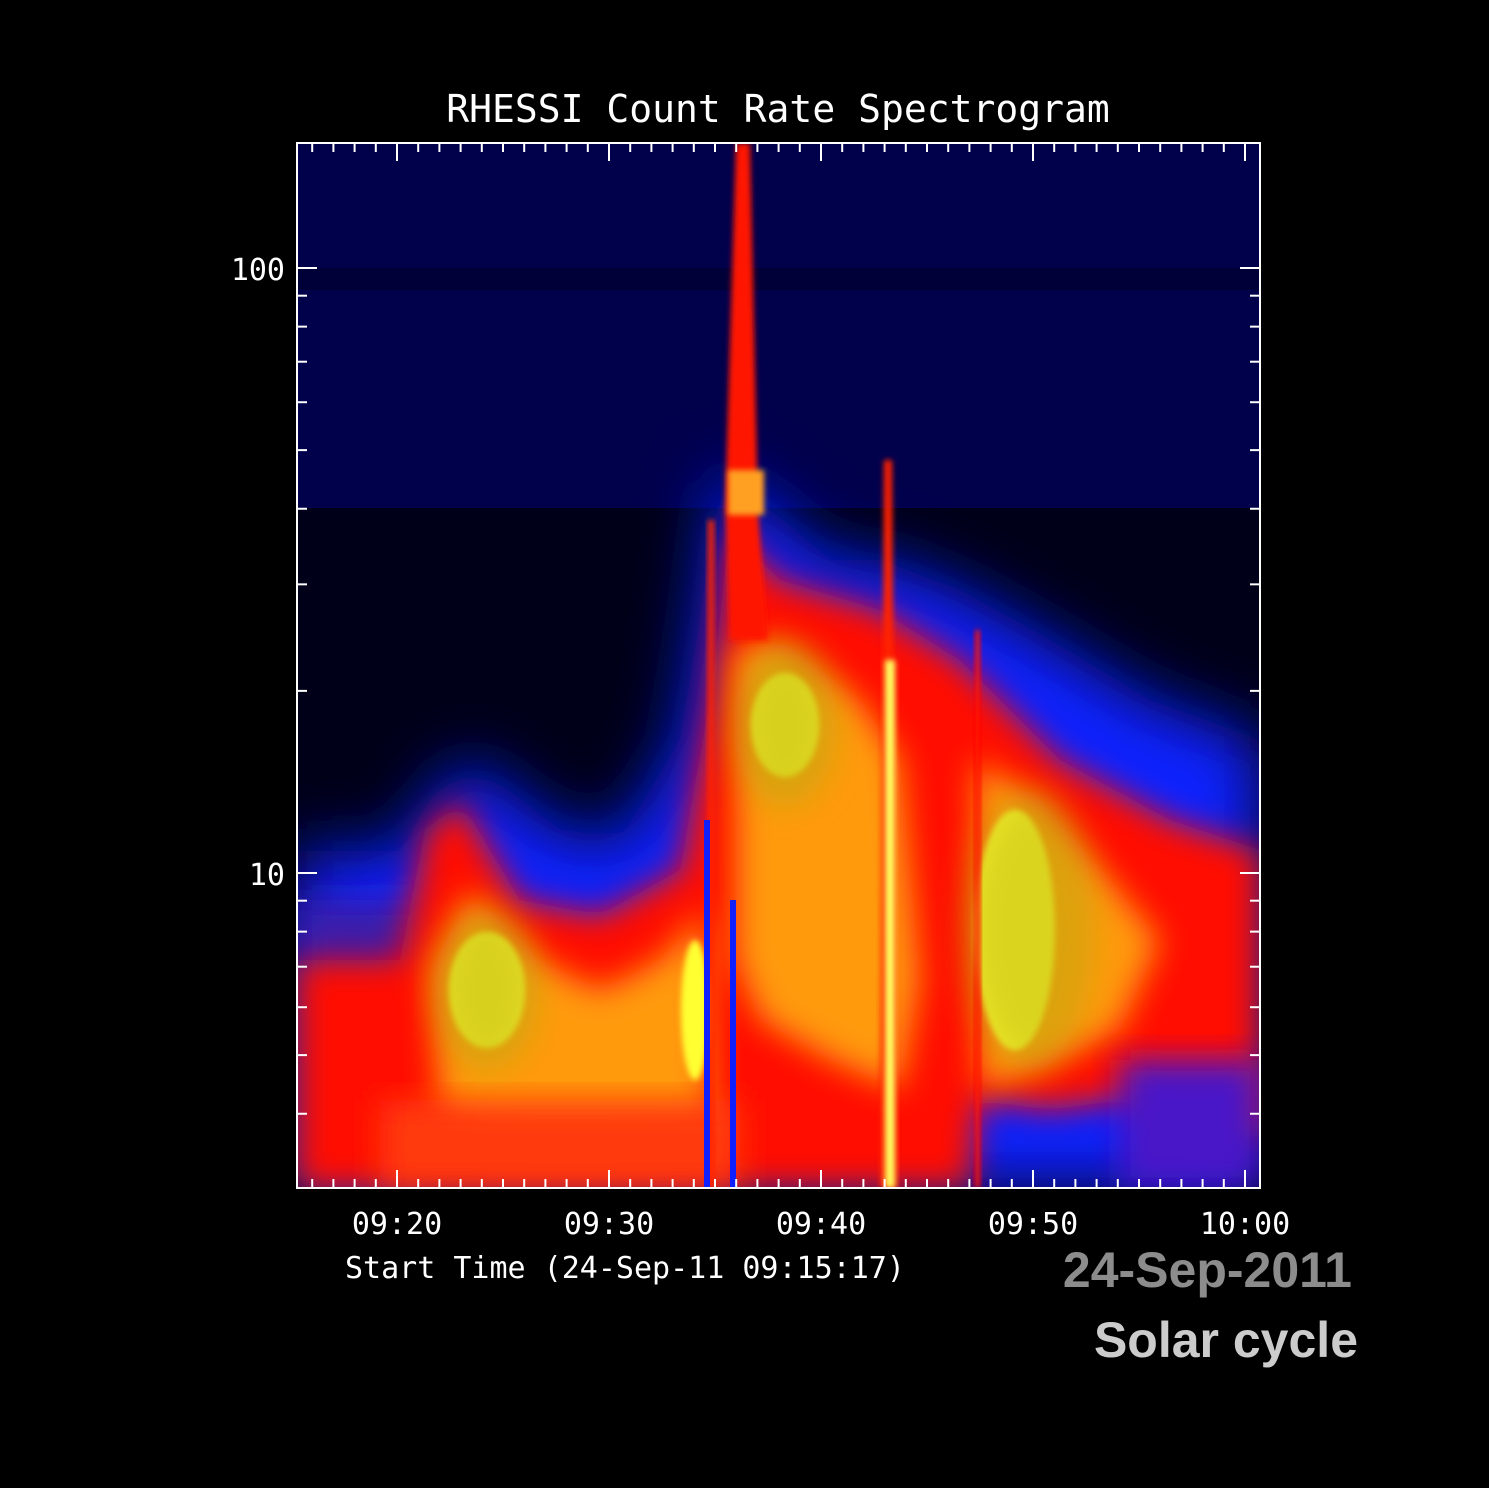  What do you see at coordinates (267, 875) in the screenshot?
I see `y-tick-label-10: 10` at bounding box center [267, 875].